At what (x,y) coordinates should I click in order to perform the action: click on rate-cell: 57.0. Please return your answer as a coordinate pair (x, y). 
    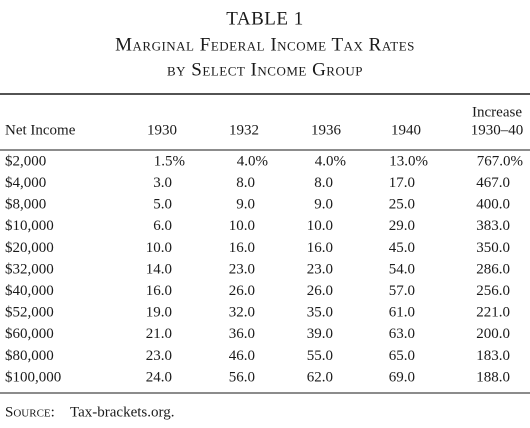
    Looking at the image, I should click on (402, 291).